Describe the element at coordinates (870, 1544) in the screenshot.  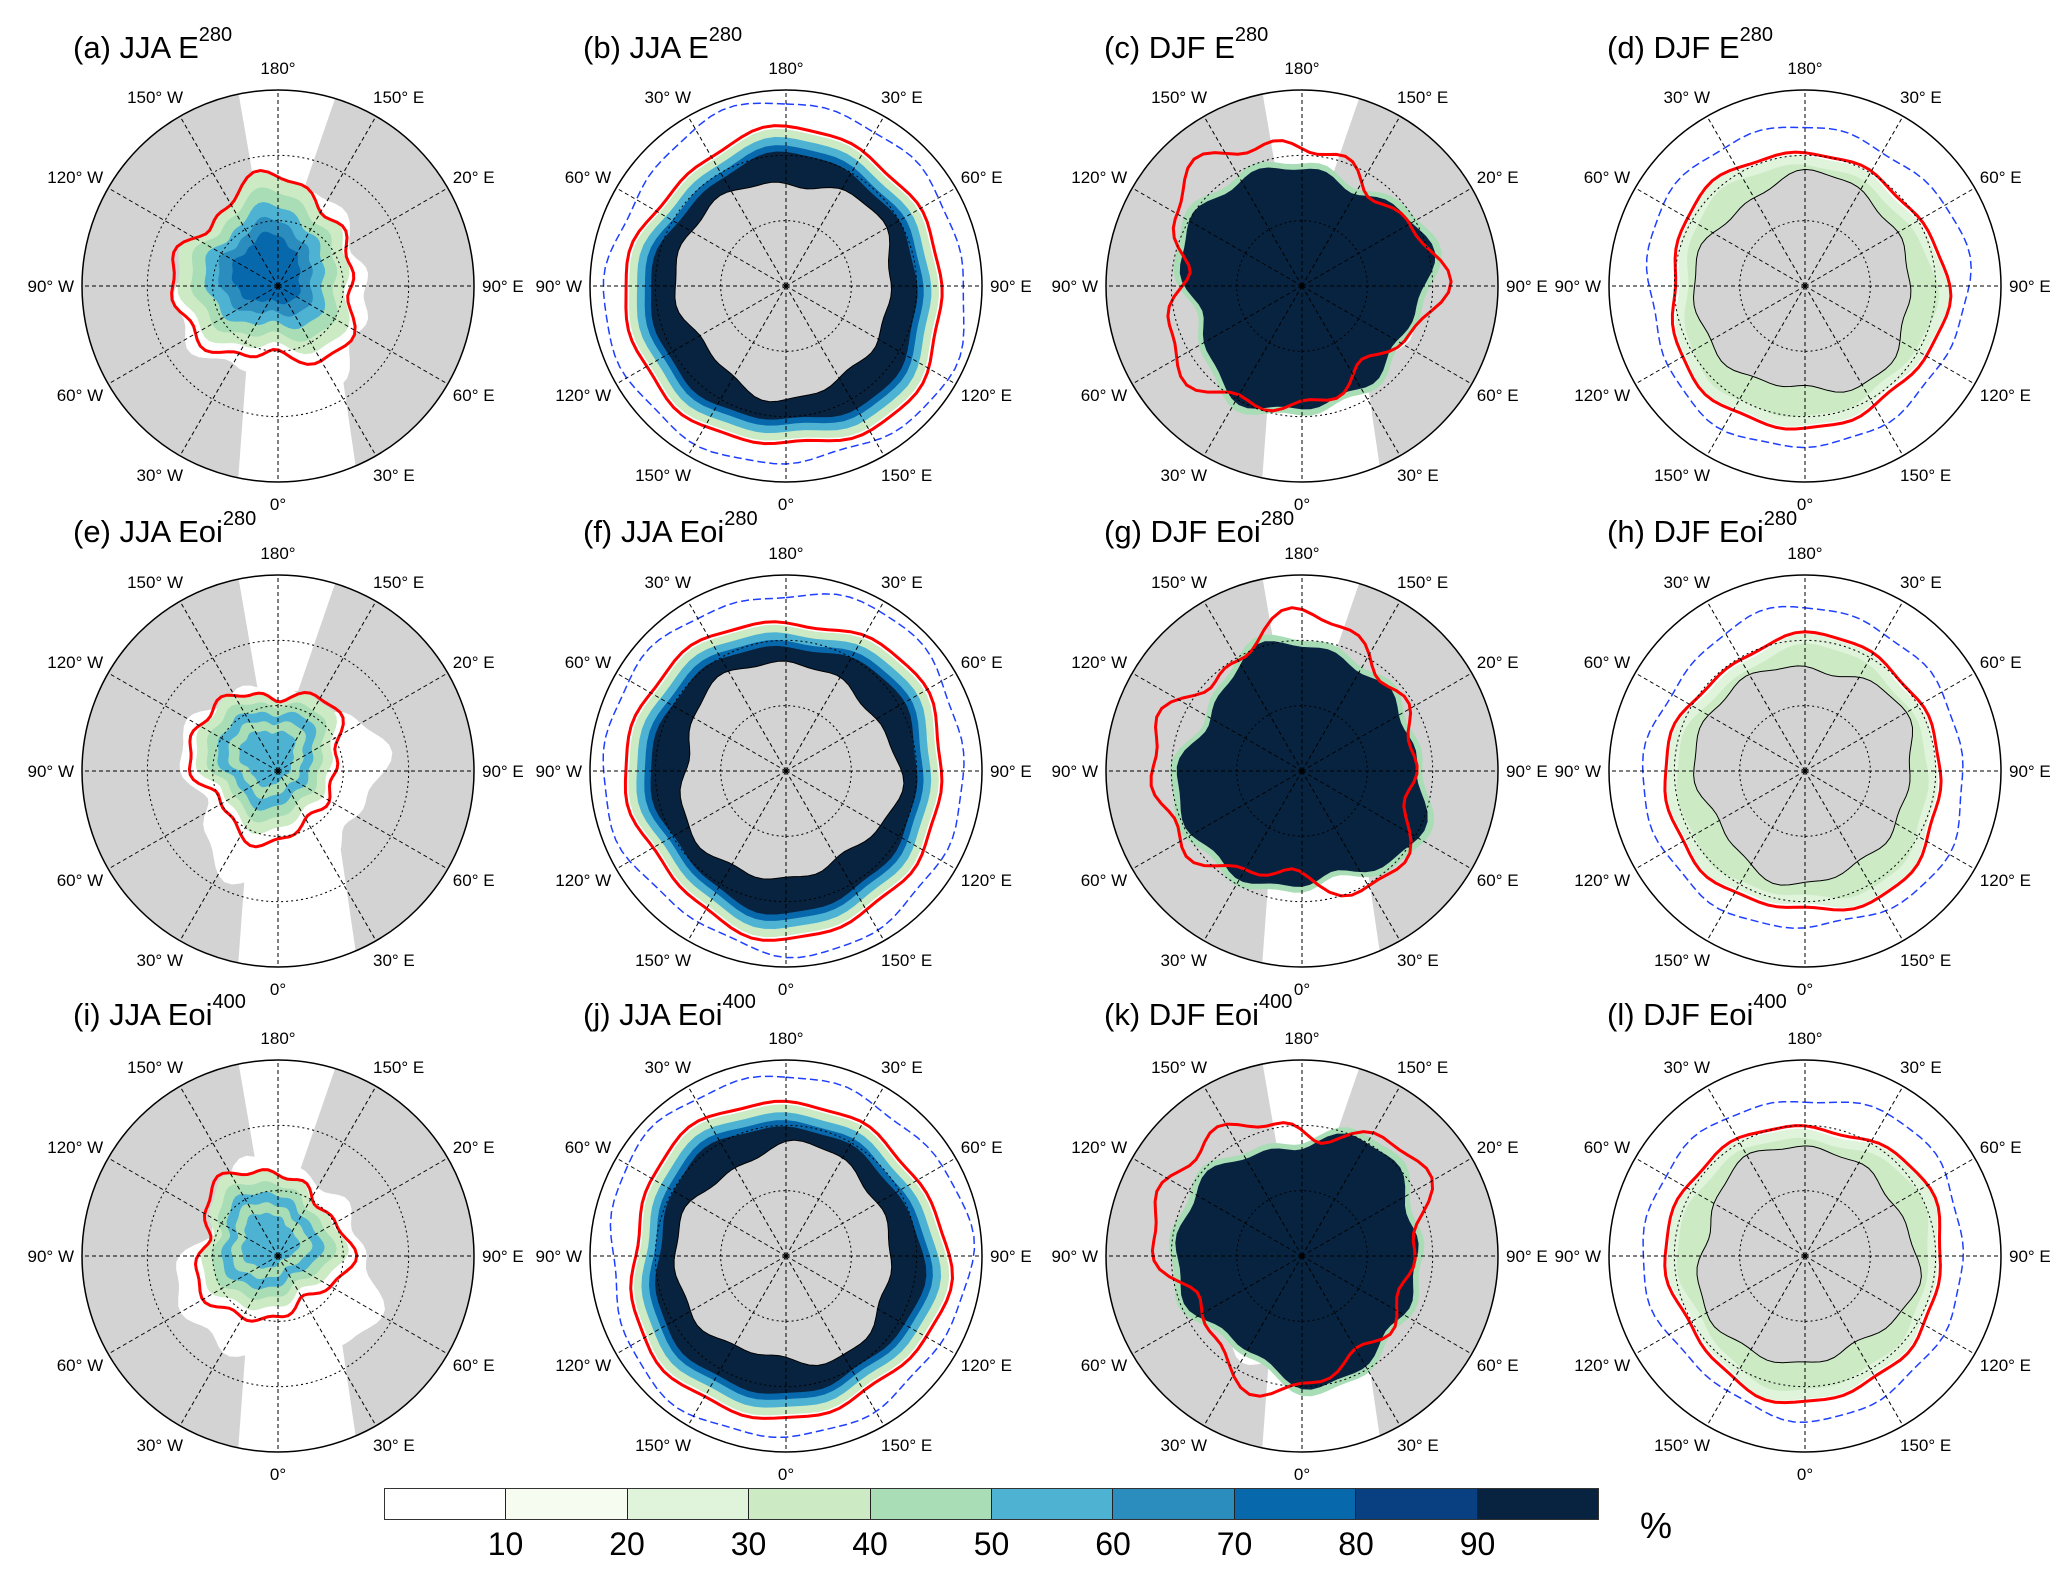
I see `colorbar-tick-label: 40` at that location.